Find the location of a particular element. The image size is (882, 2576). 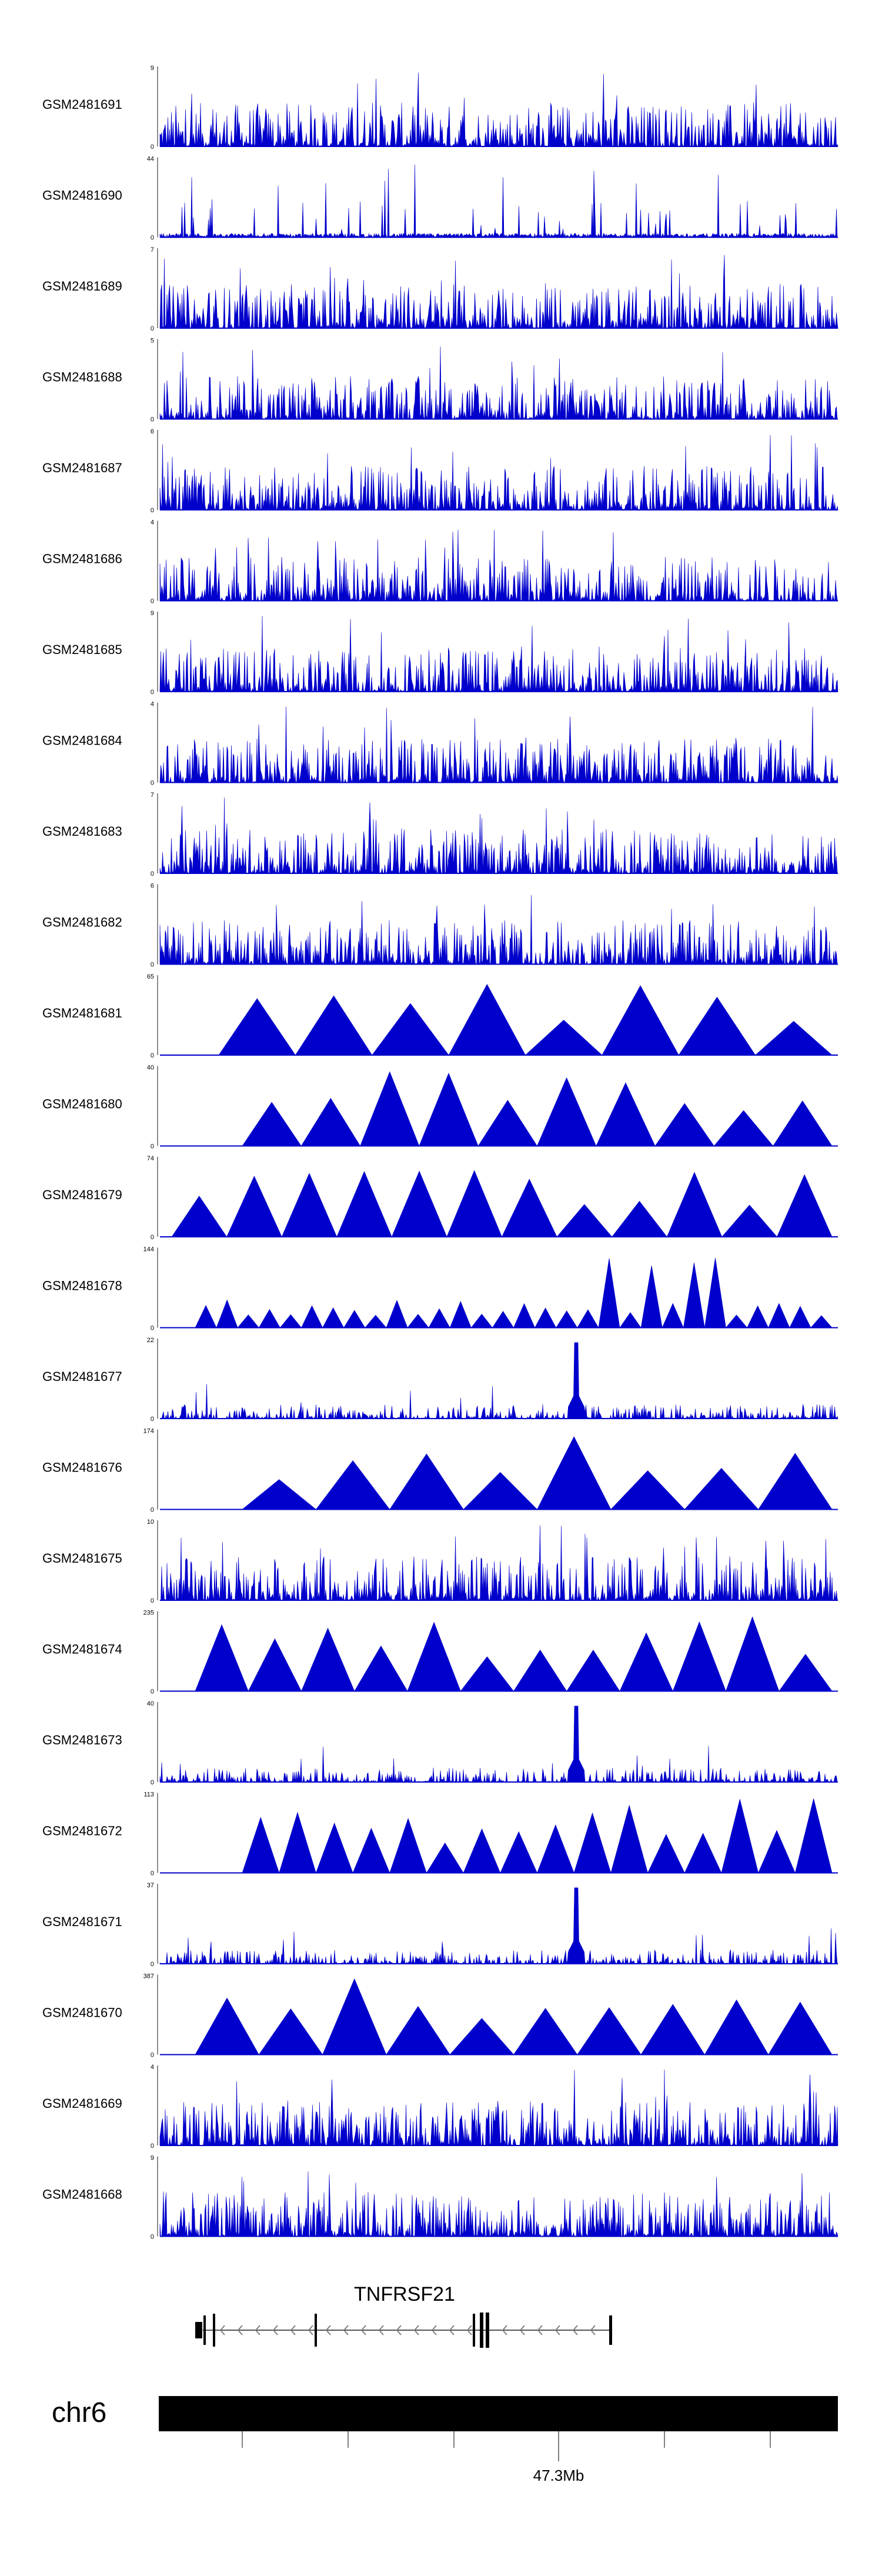

y-max-label: 10 is located at coordinates (150, 1522).